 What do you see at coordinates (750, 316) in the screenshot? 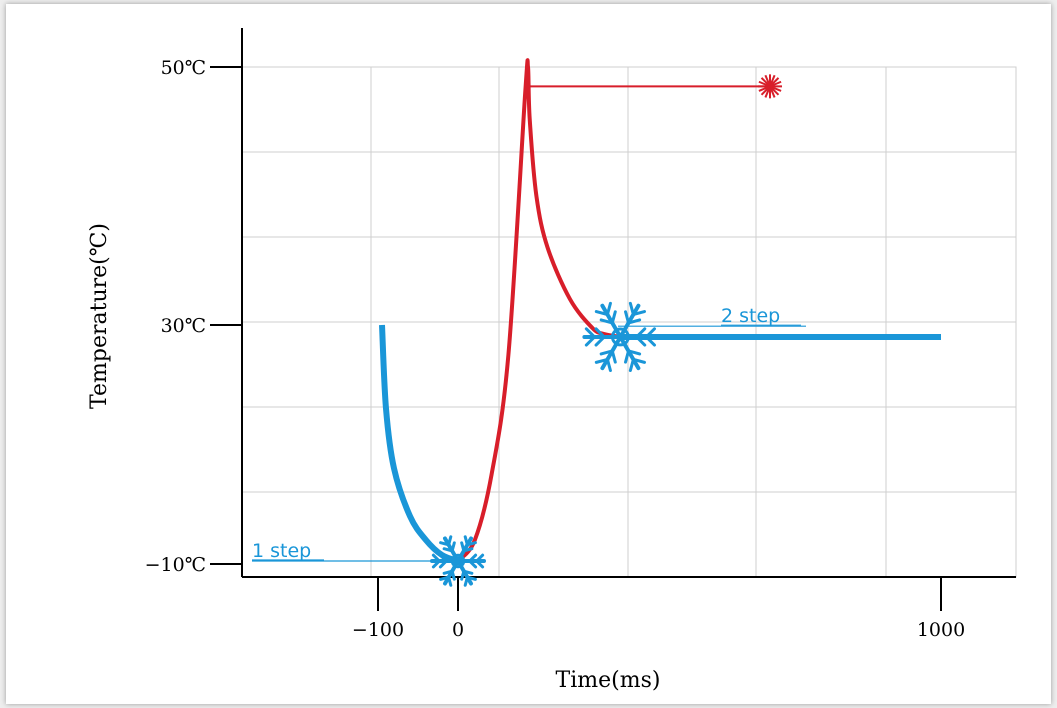
I see `annotation-label: 2 step` at bounding box center [750, 316].